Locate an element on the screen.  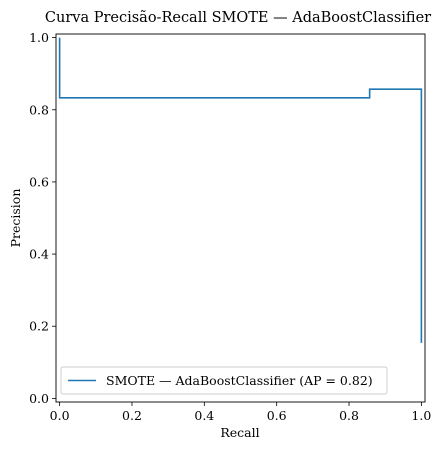
y-tick-label: 0.8 is located at coordinates (39, 109).